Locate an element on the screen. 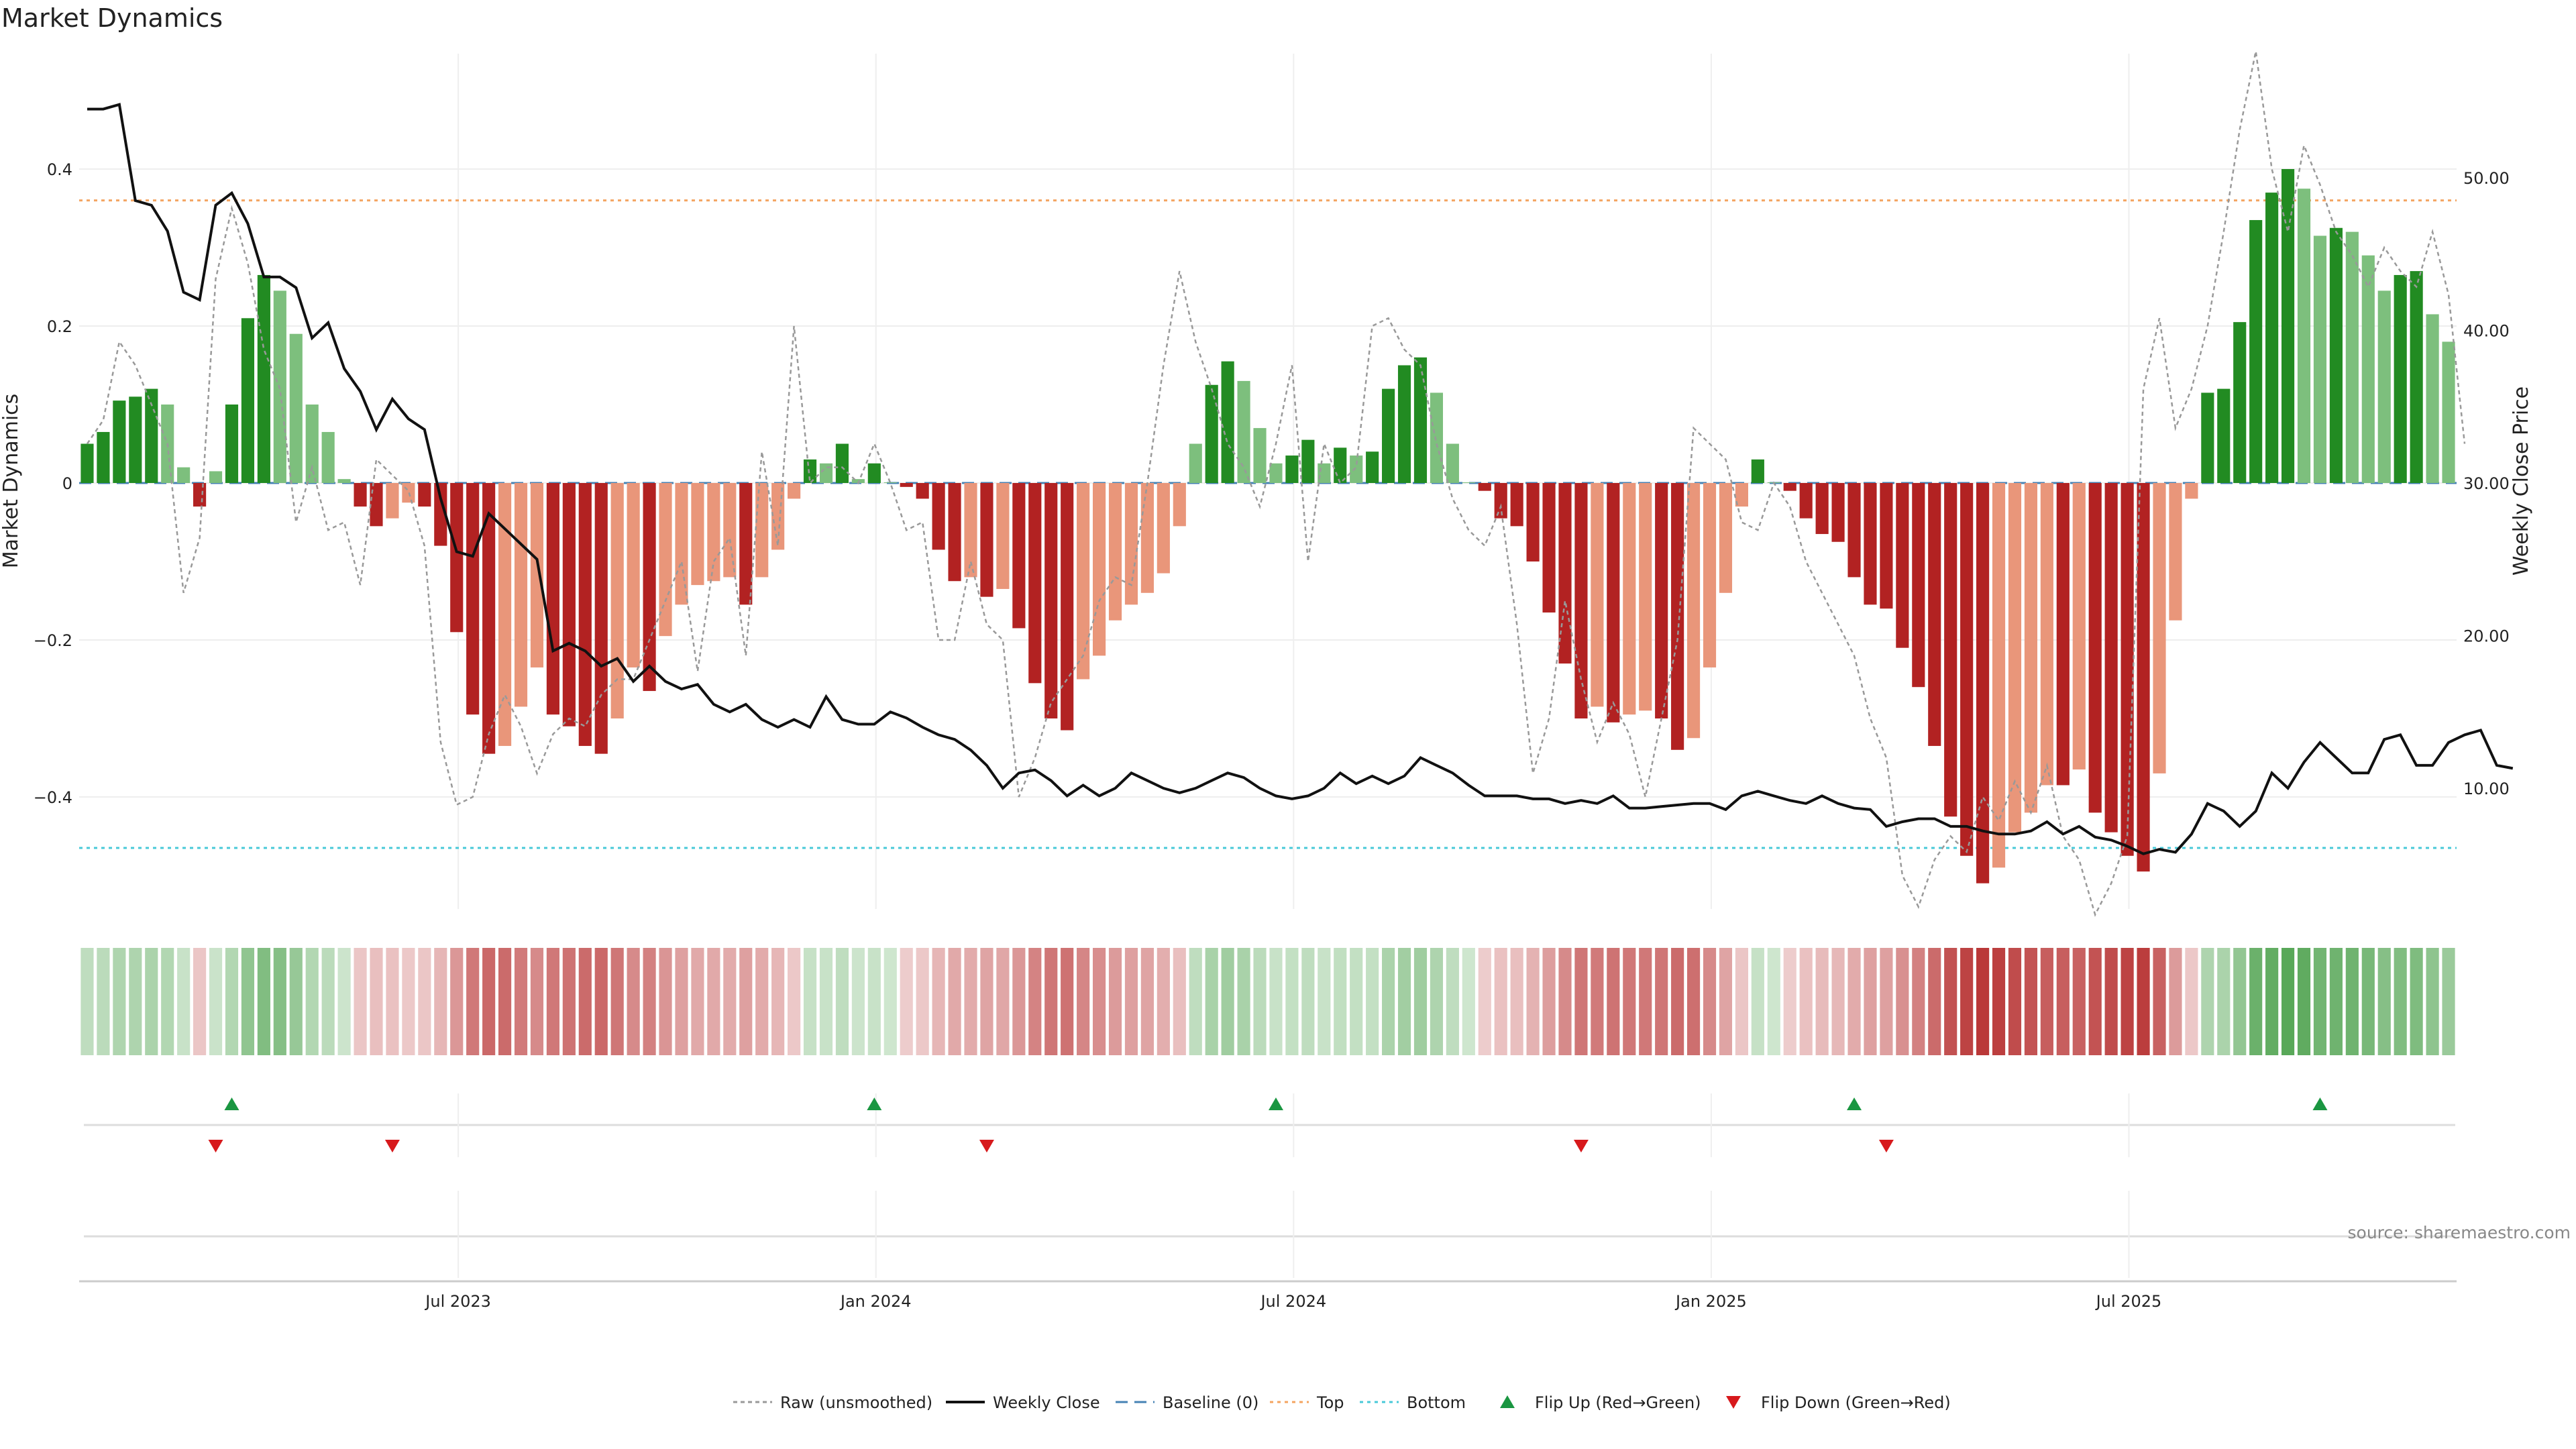 The height and width of the screenshot is (1449, 2576). flip-down-marker is located at coordinates (392, 1146).